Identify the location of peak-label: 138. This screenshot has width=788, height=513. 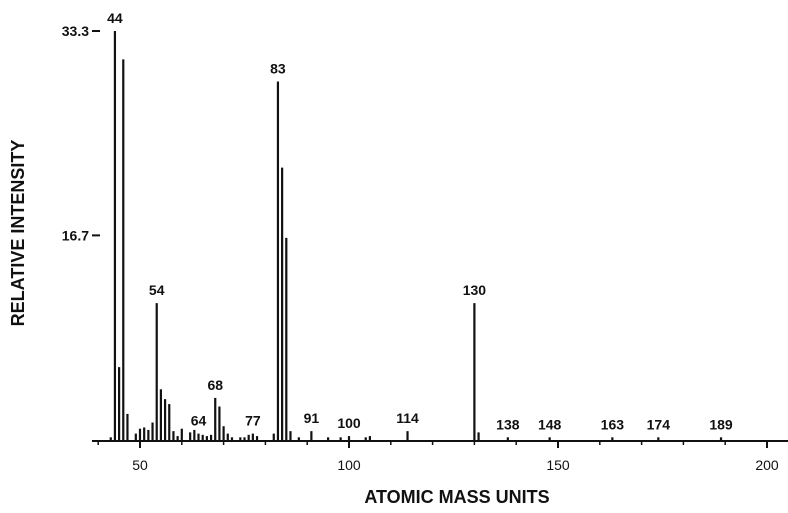
(508, 424).